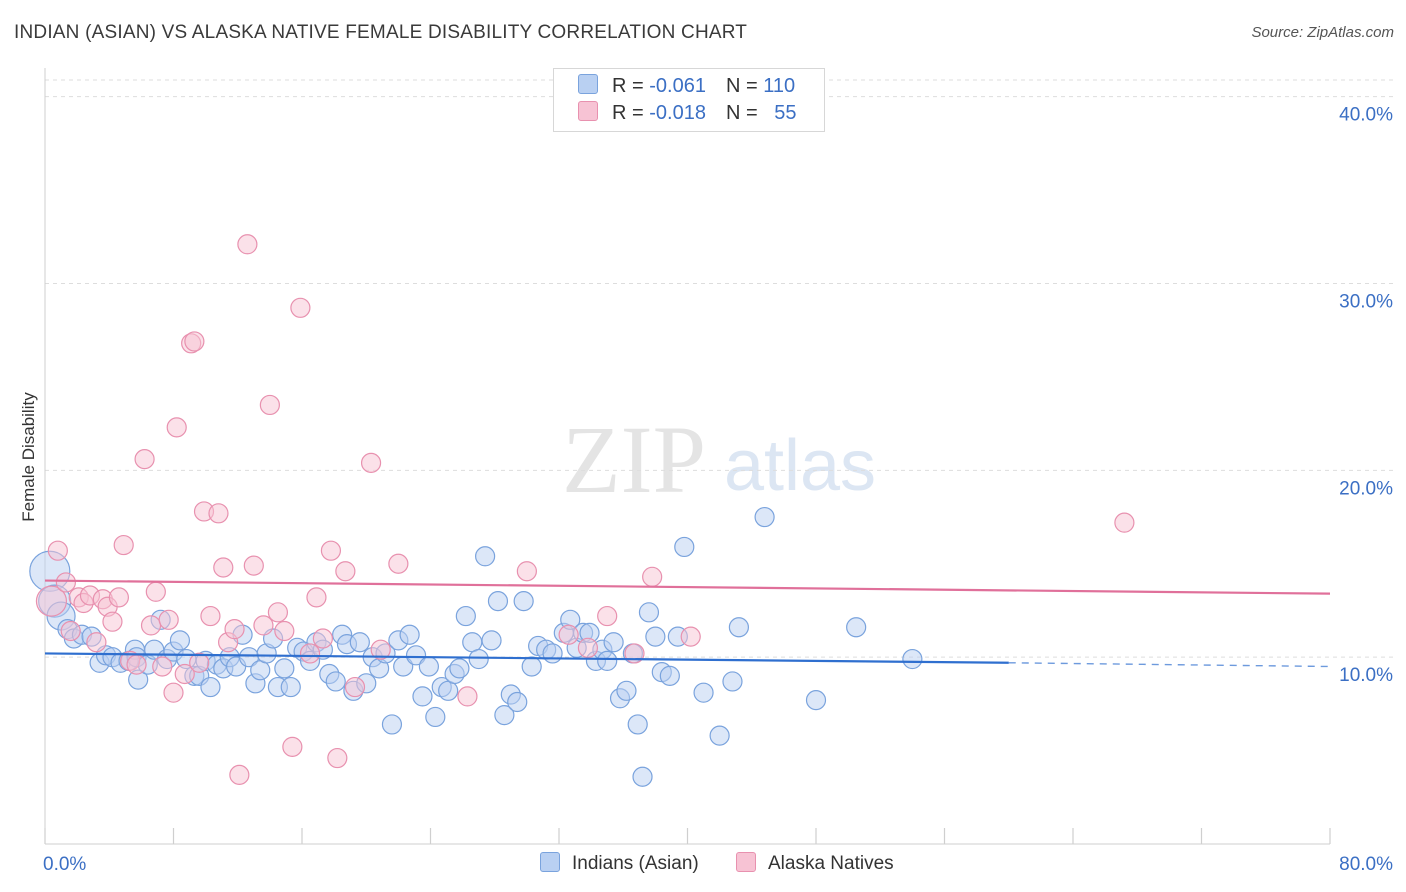  What do you see at coordinates (1366, 115) in the screenshot?
I see `y-tick-label: 40.0%` at bounding box center [1366, 115].